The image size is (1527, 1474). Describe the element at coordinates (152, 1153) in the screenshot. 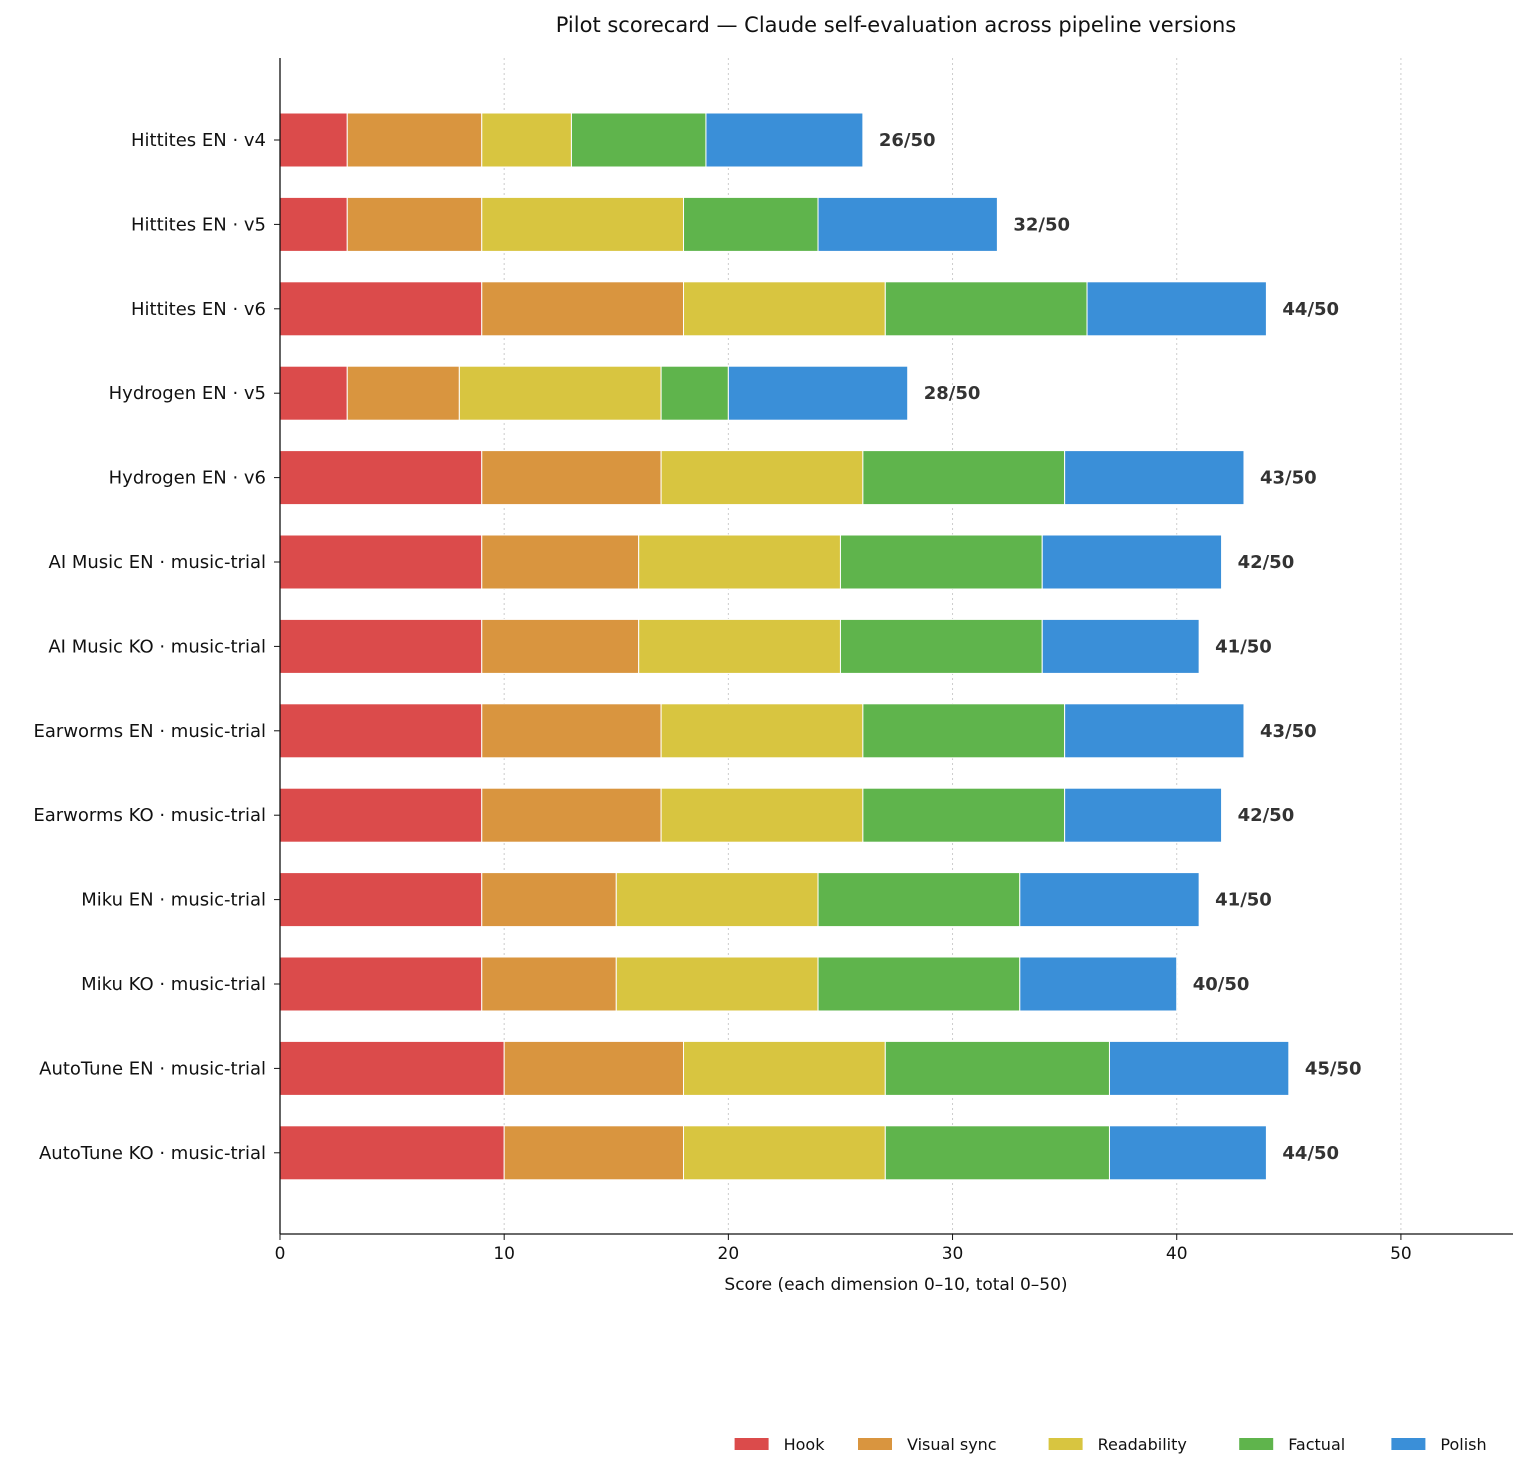

I see `category-label: AutoTune KO · music-trial` at that location.